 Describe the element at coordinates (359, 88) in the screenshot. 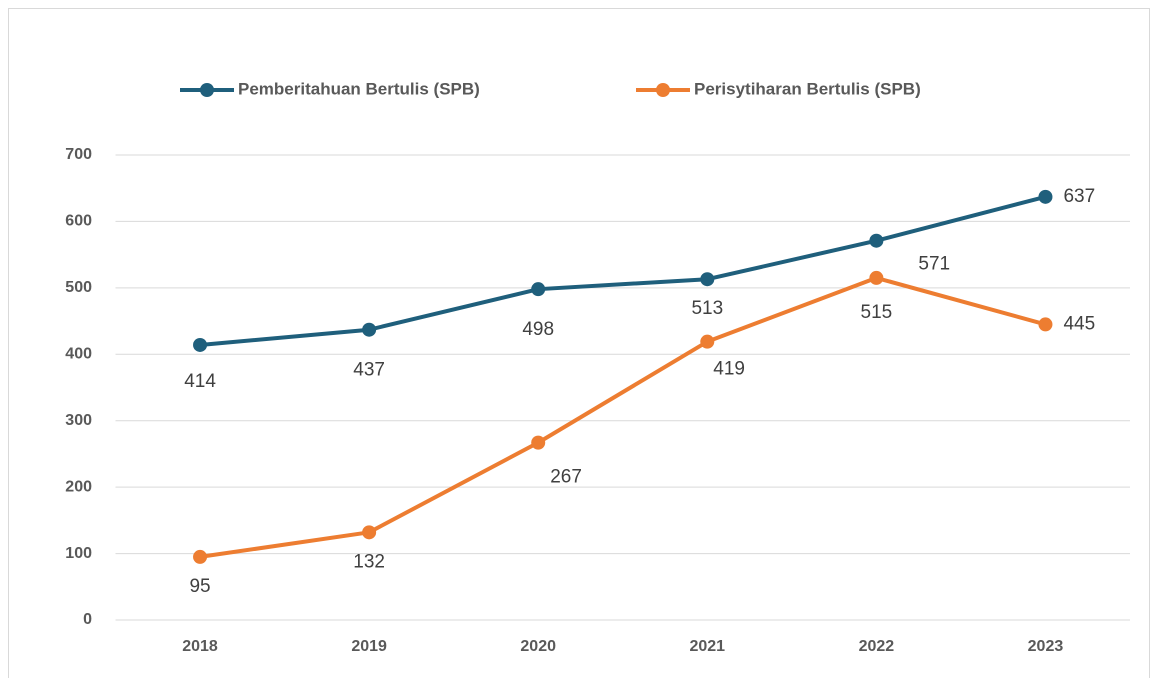

I see `legend-label: Pemberitahuan Bertulis (SPB)` at that location.